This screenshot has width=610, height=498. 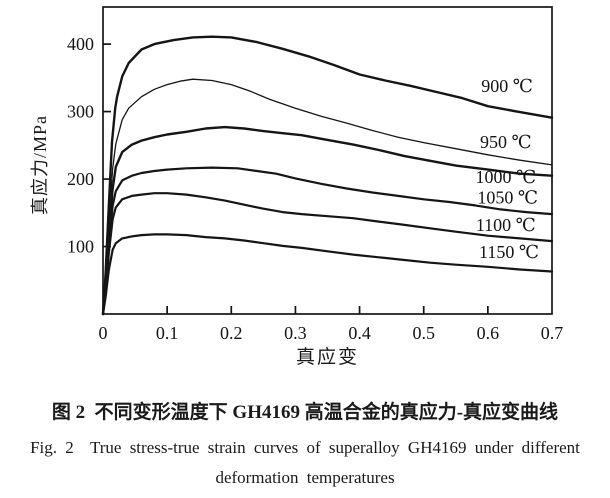 What do you see at coordinates (505, 177) in the screenshot?
I see `curve-label-1000c: 1000 ℃` at bounding box center [505, 177].